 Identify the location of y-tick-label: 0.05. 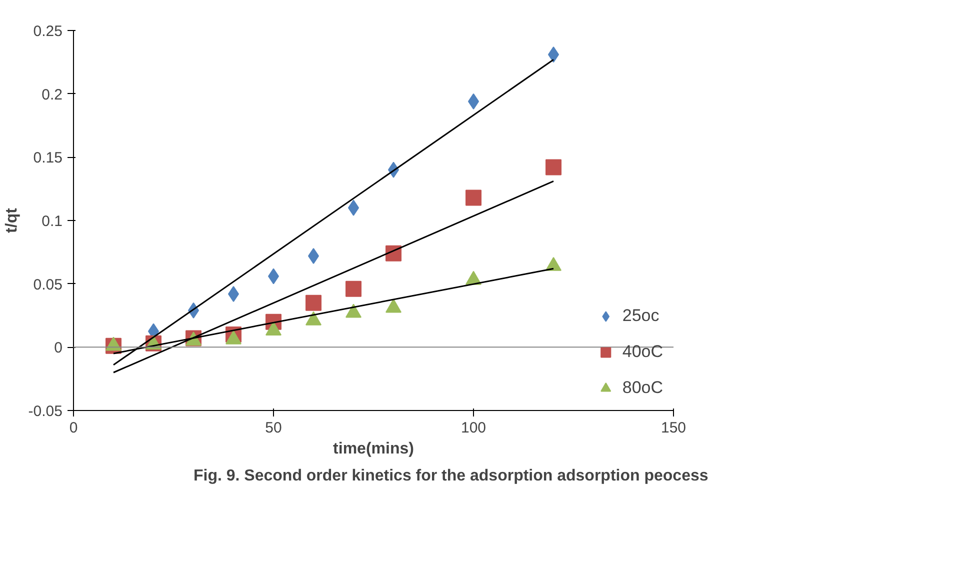
(48, 285).